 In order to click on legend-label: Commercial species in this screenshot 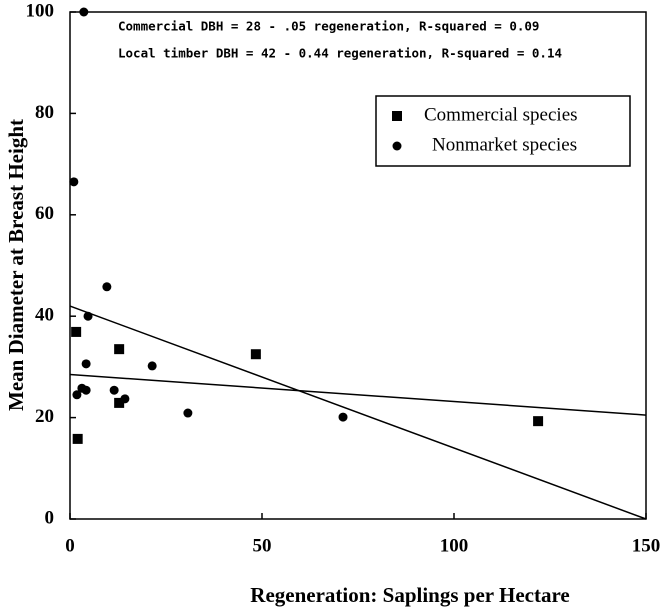, I will do `click(501, 114)`.